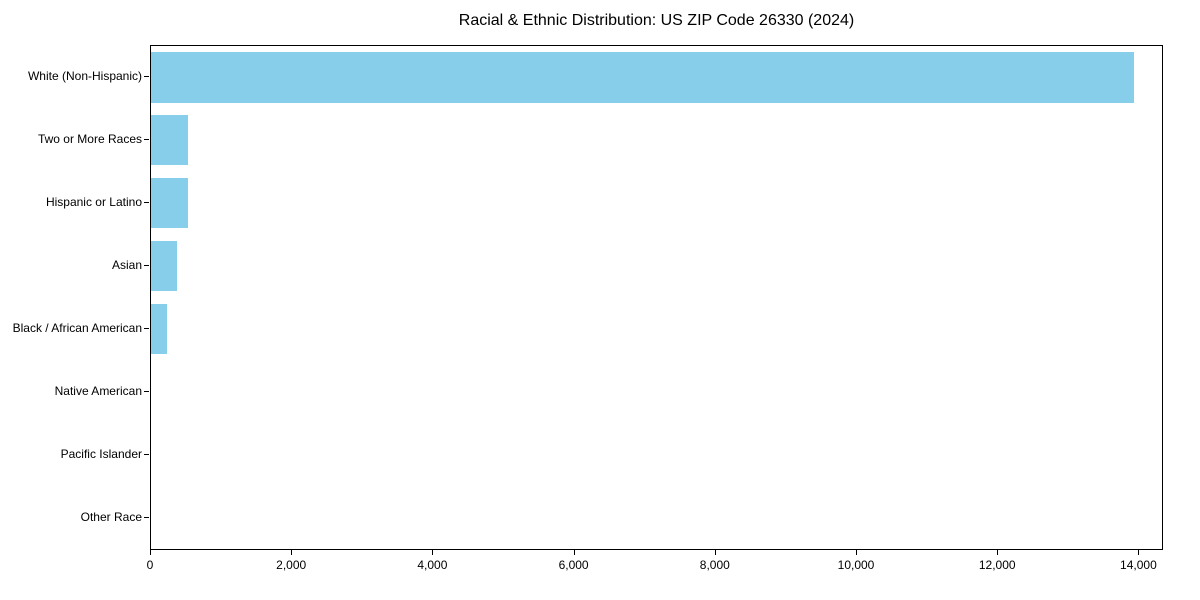 This screenshot has width=1200, height=600. What do you see at coordinates (101, 453) in the screenshot?
I see `y-axis-label: Pacific Islander` at bounding box center [101, 453].